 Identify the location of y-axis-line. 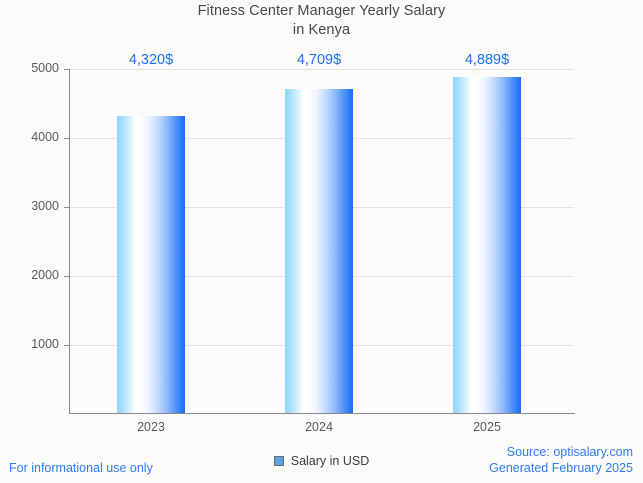
(69, 241).